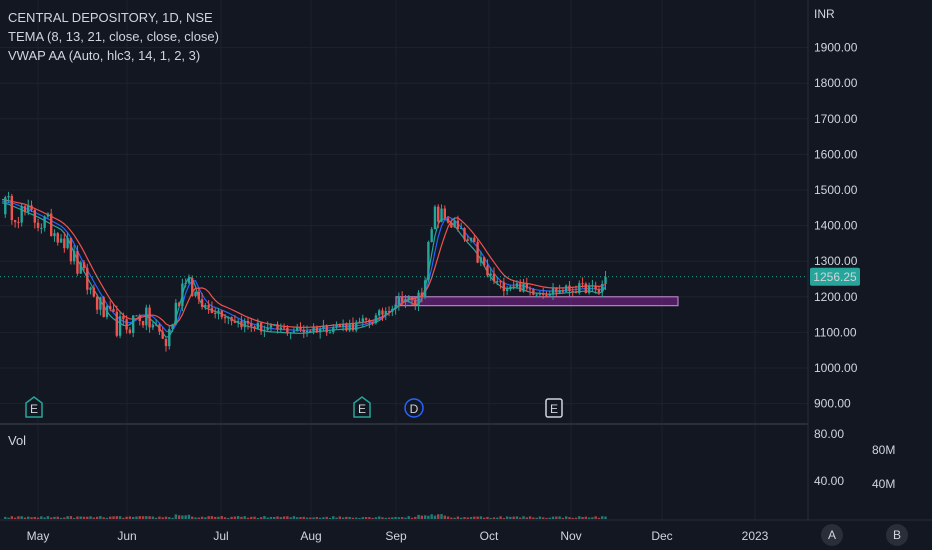  What do you see at coordinates (883, 484) in the screenshot?
I see `volume-scale-label: 40M` at bounding box center [883, 484].